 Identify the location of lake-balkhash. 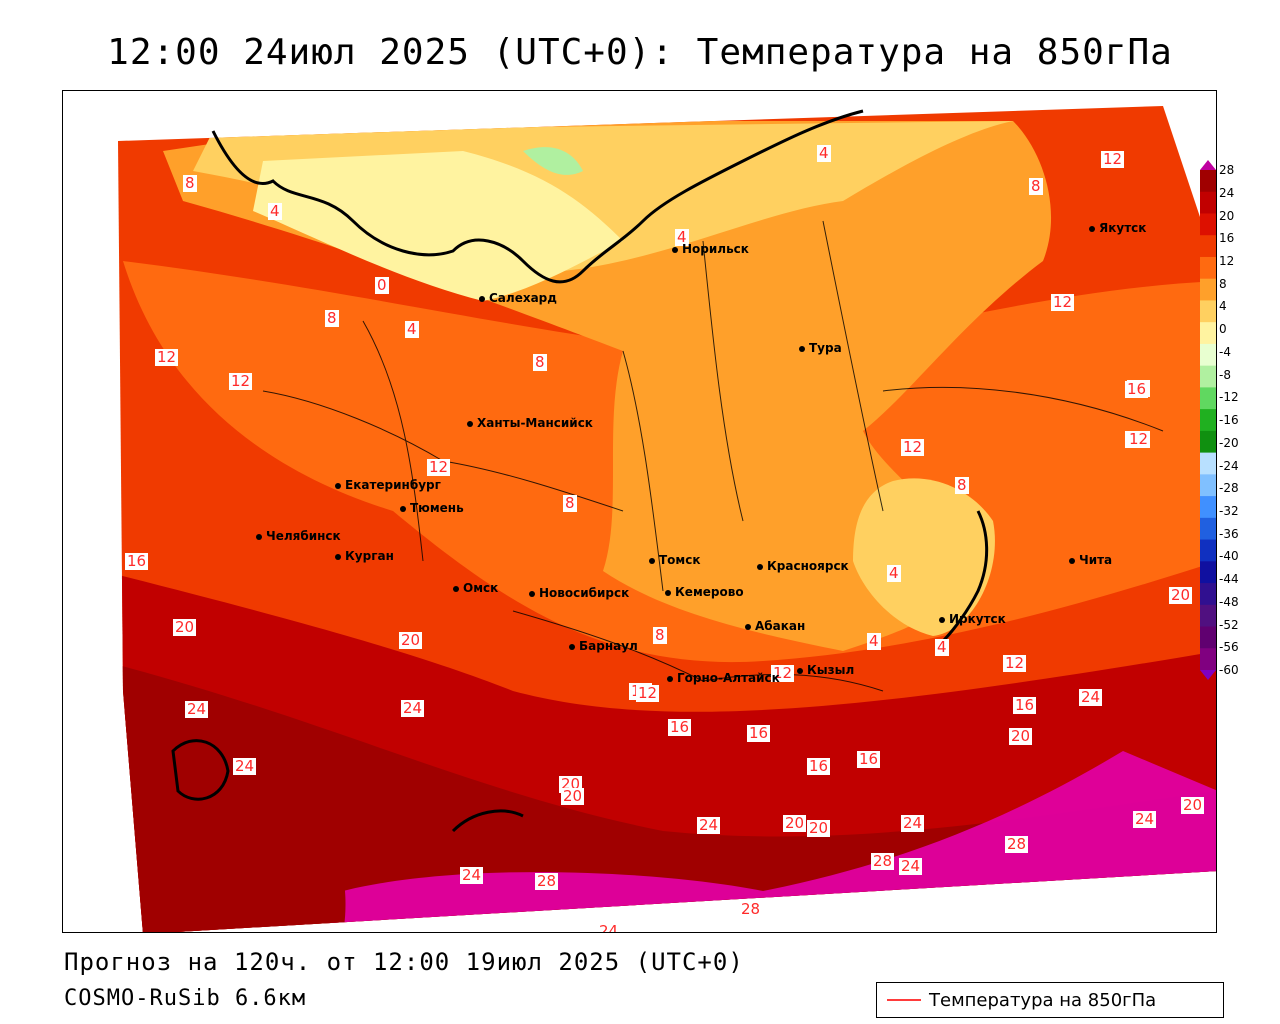
(487, 821).